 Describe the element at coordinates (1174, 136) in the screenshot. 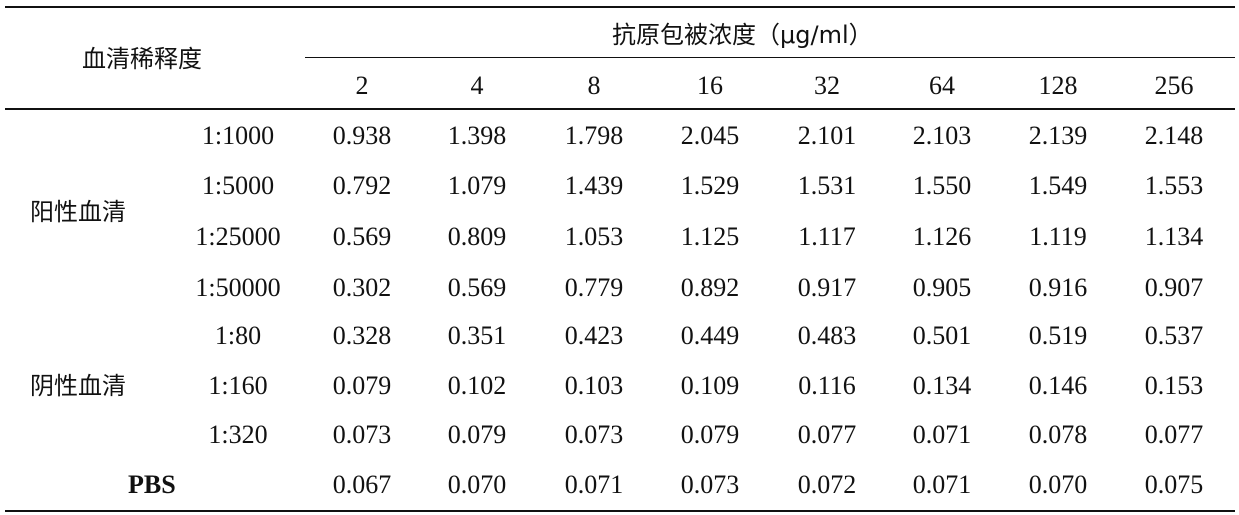

I see `od-value-cell: 2.148` at that location.